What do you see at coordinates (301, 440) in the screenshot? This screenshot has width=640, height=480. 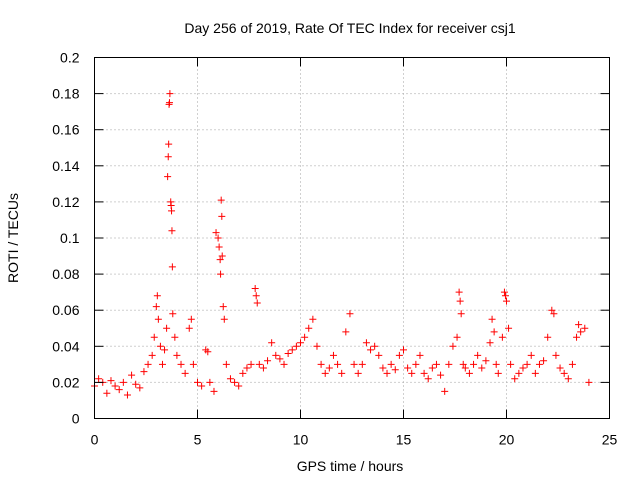 I see `x-tick-label: 10` at bounding box center [301, 440].